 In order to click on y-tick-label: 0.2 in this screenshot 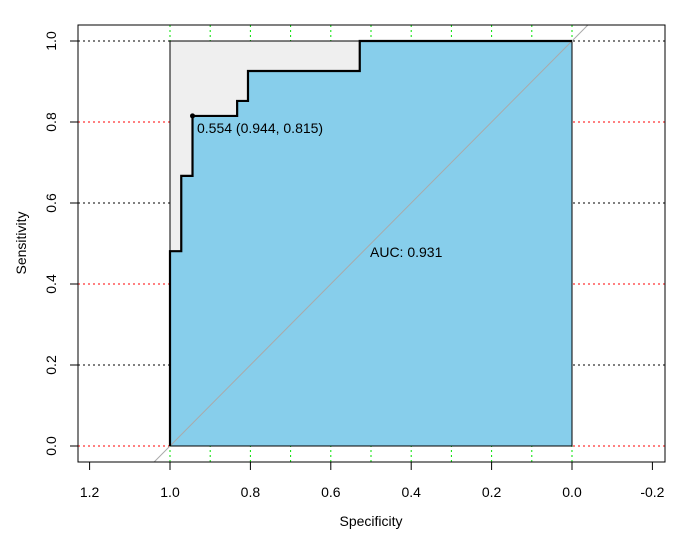, I will do `click(51, 365)`.